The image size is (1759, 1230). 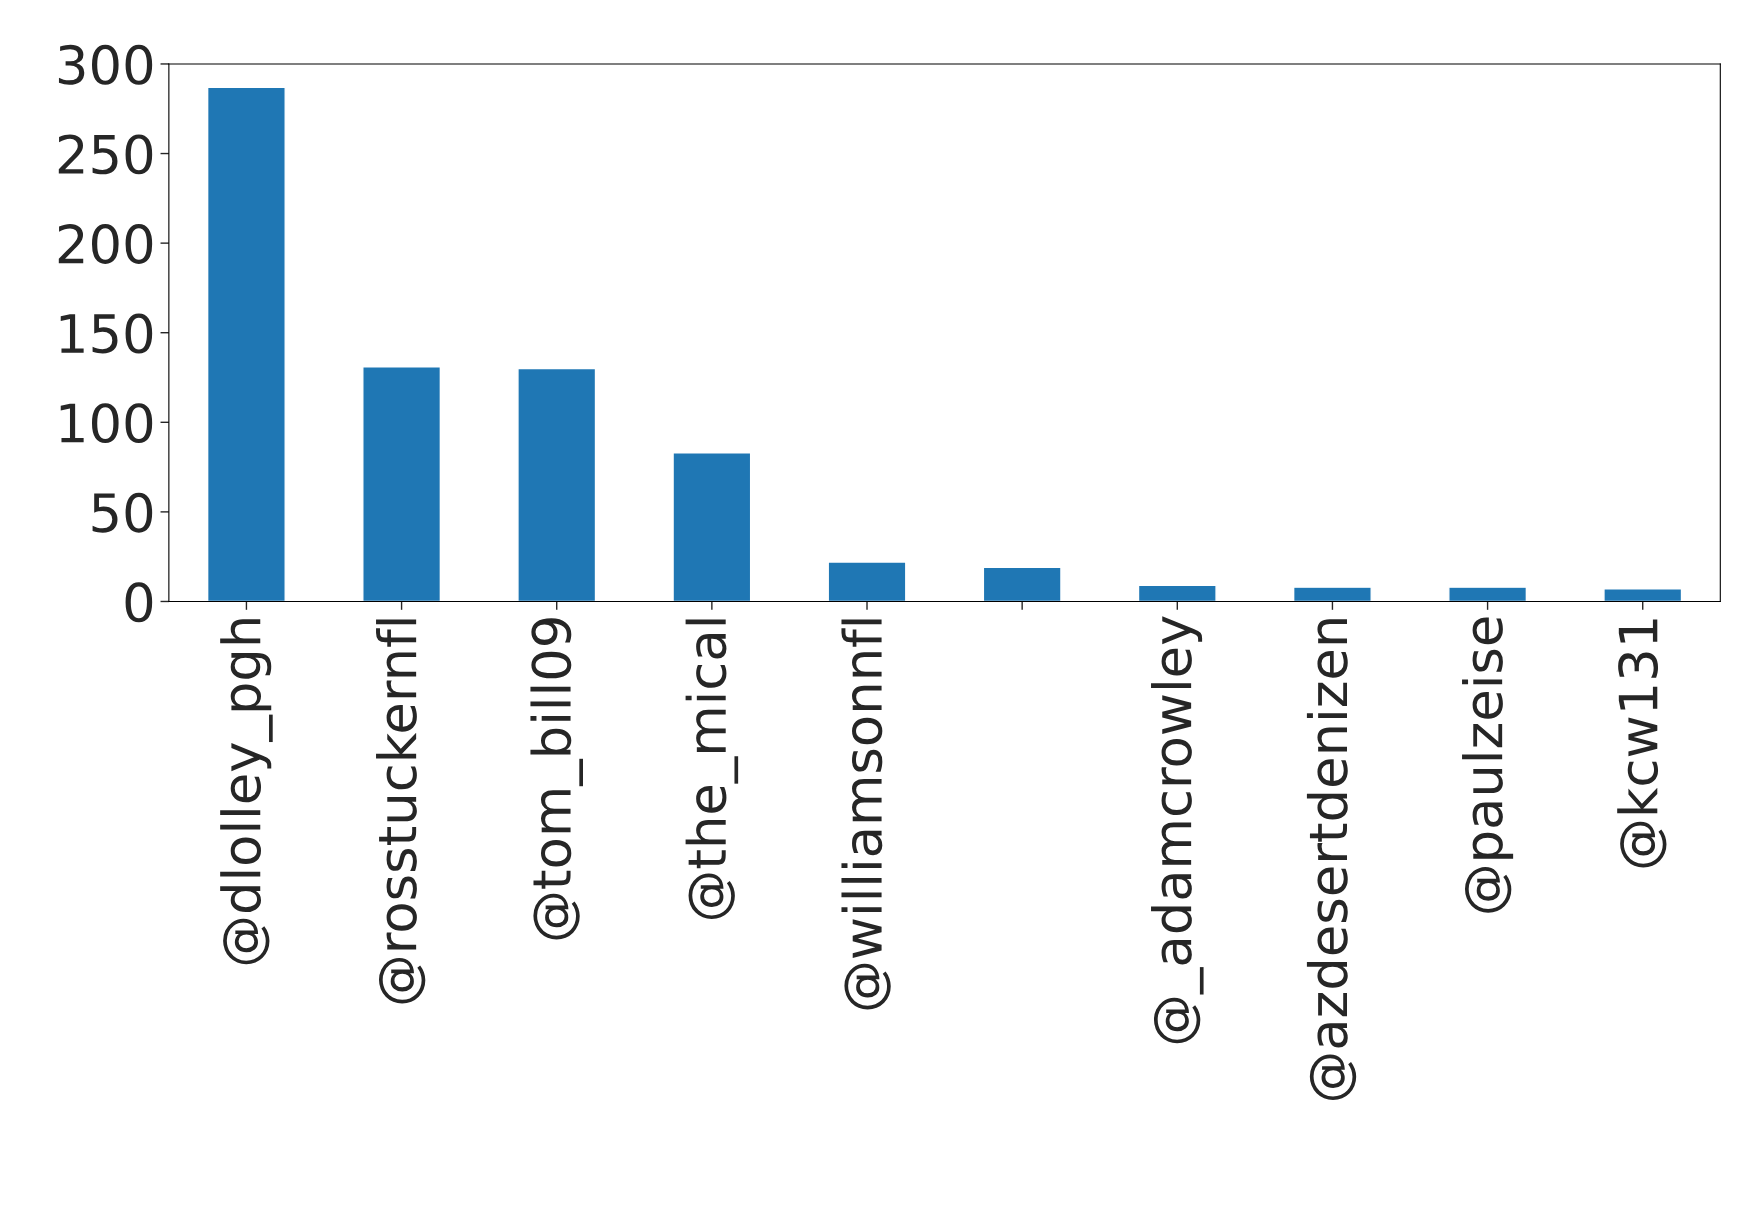 What do you see at coordinates (105, 64) in the screenshot?
I see `y-tick-label: 300` at bounding box center [105, 64].